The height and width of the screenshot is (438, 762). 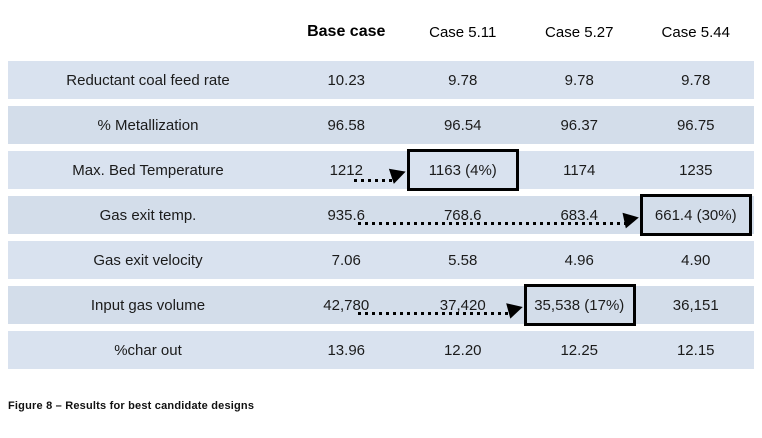 I want to click on table-cell: 1212, so click(x=346, y=170).